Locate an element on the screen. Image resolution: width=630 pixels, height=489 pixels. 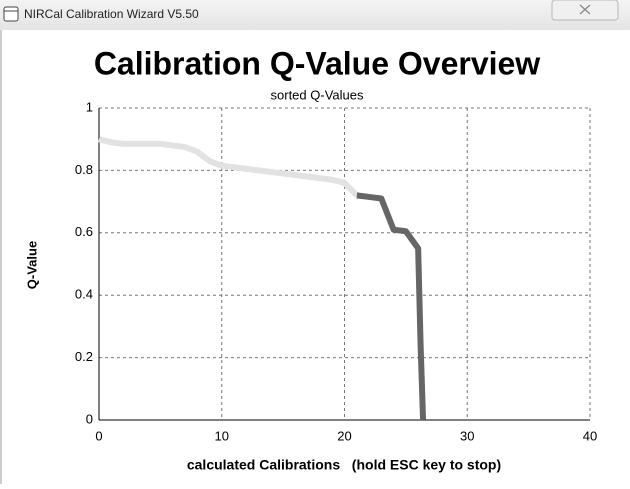
x-tick-label: 40 is located at coordinates (590, 435).